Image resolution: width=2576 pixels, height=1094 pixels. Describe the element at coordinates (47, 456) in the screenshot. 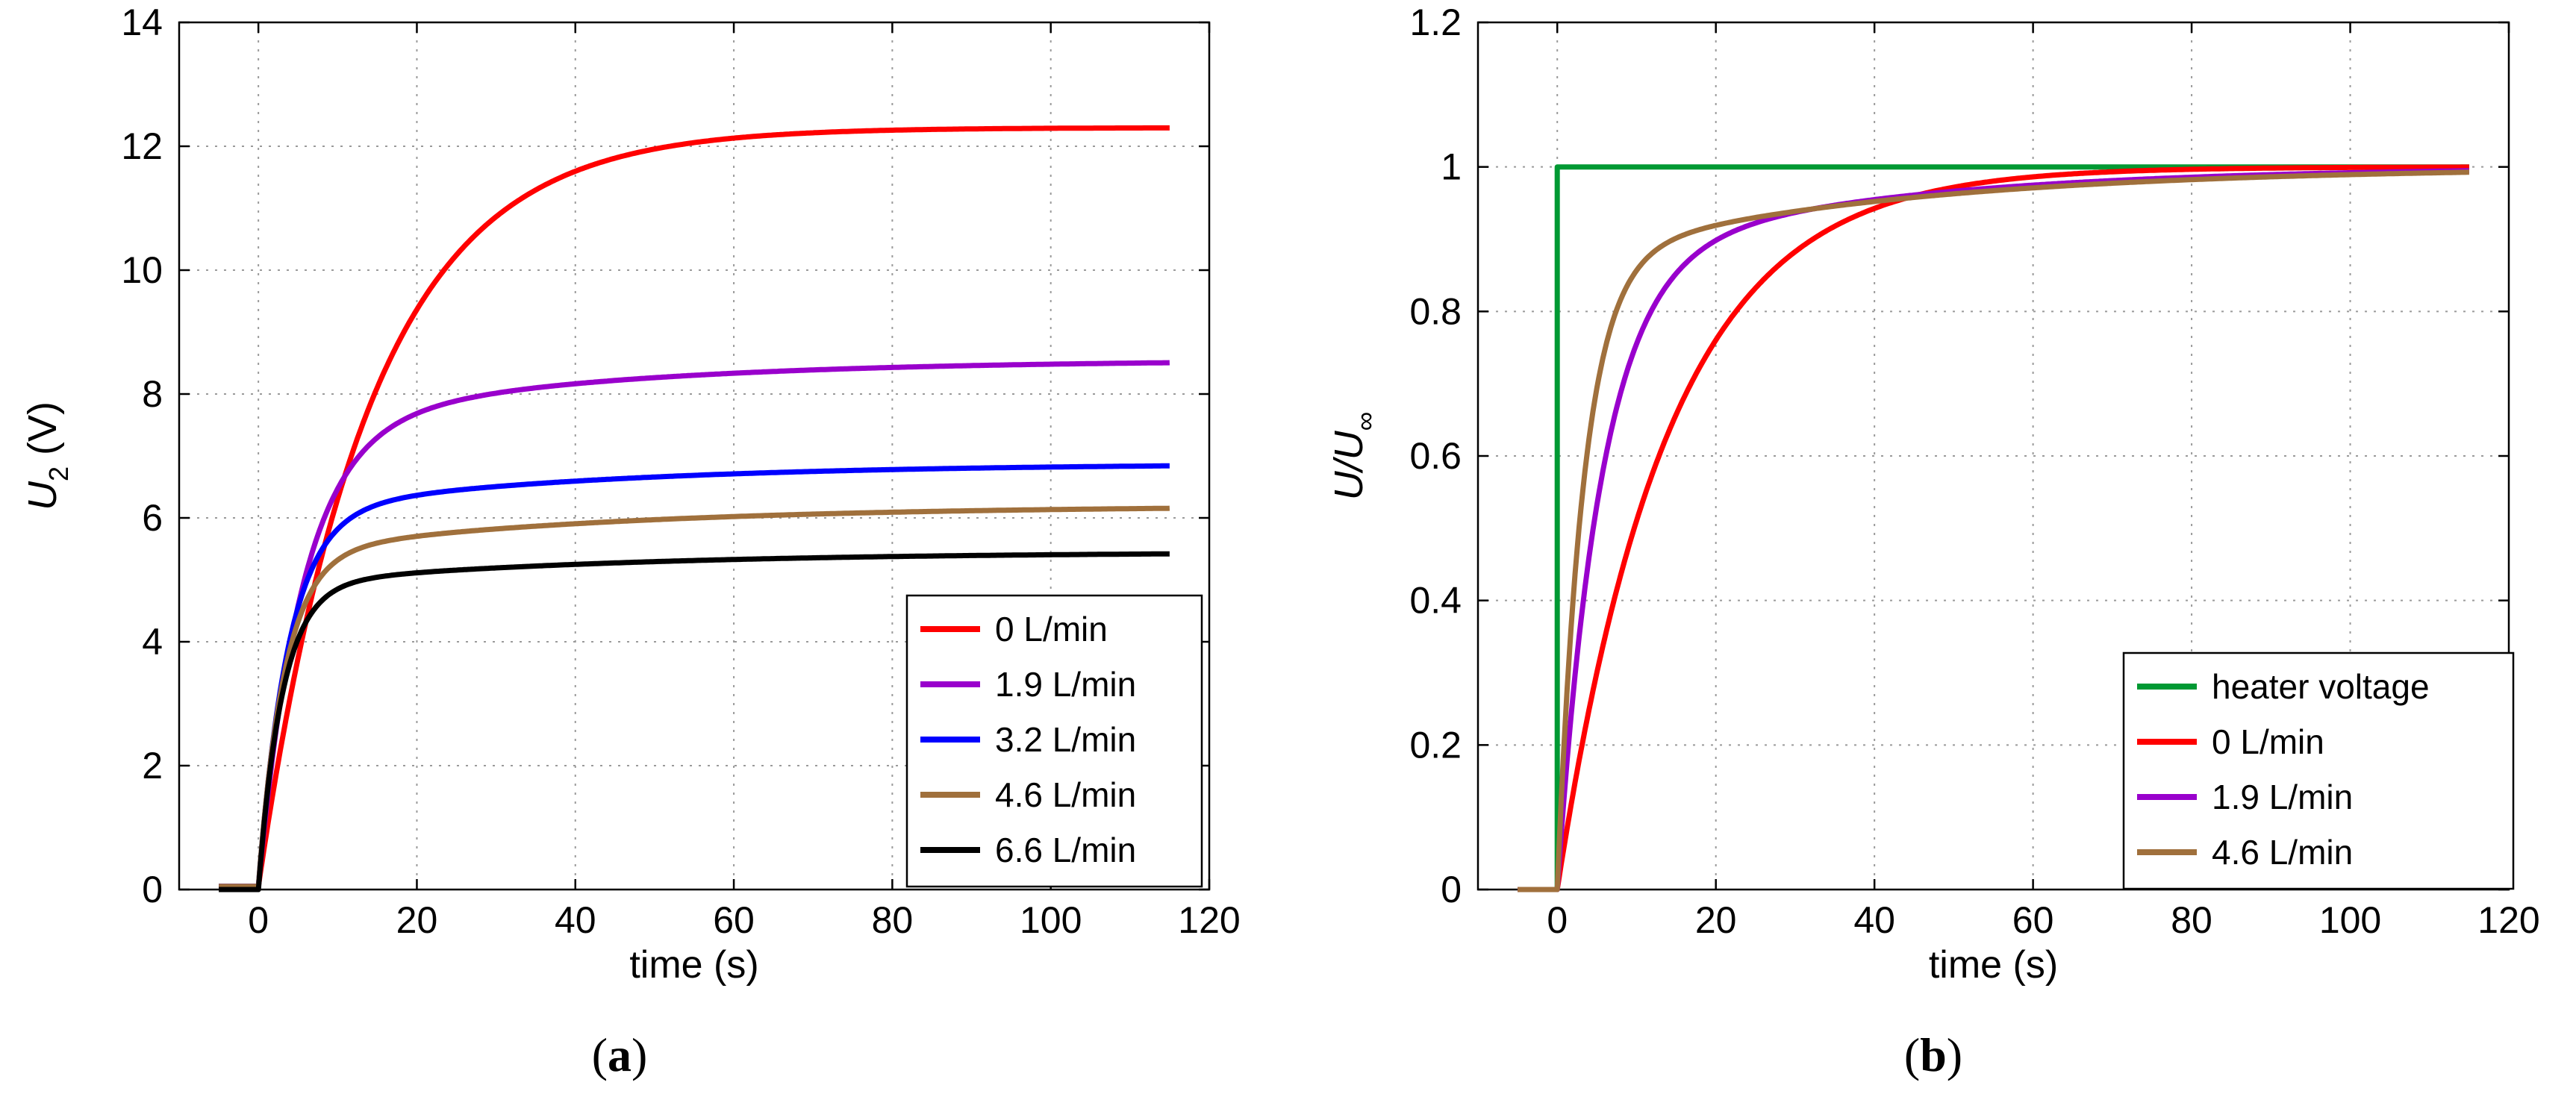

I see `y-axis-label: U2 (V)` at that location.